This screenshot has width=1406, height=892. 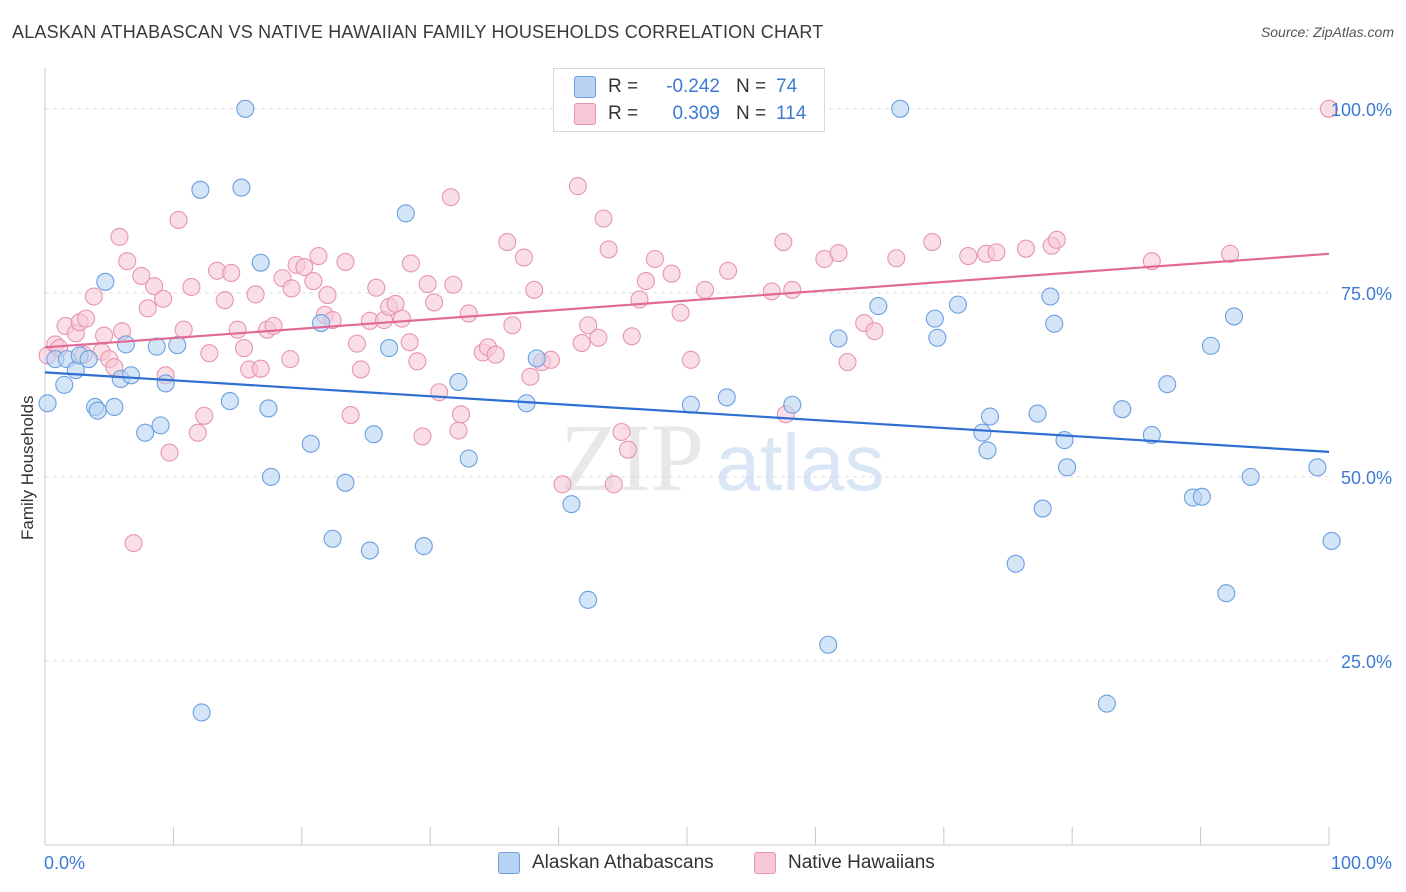 I want to click on legend-r-value: 0.309, so click(x=696, y=113).